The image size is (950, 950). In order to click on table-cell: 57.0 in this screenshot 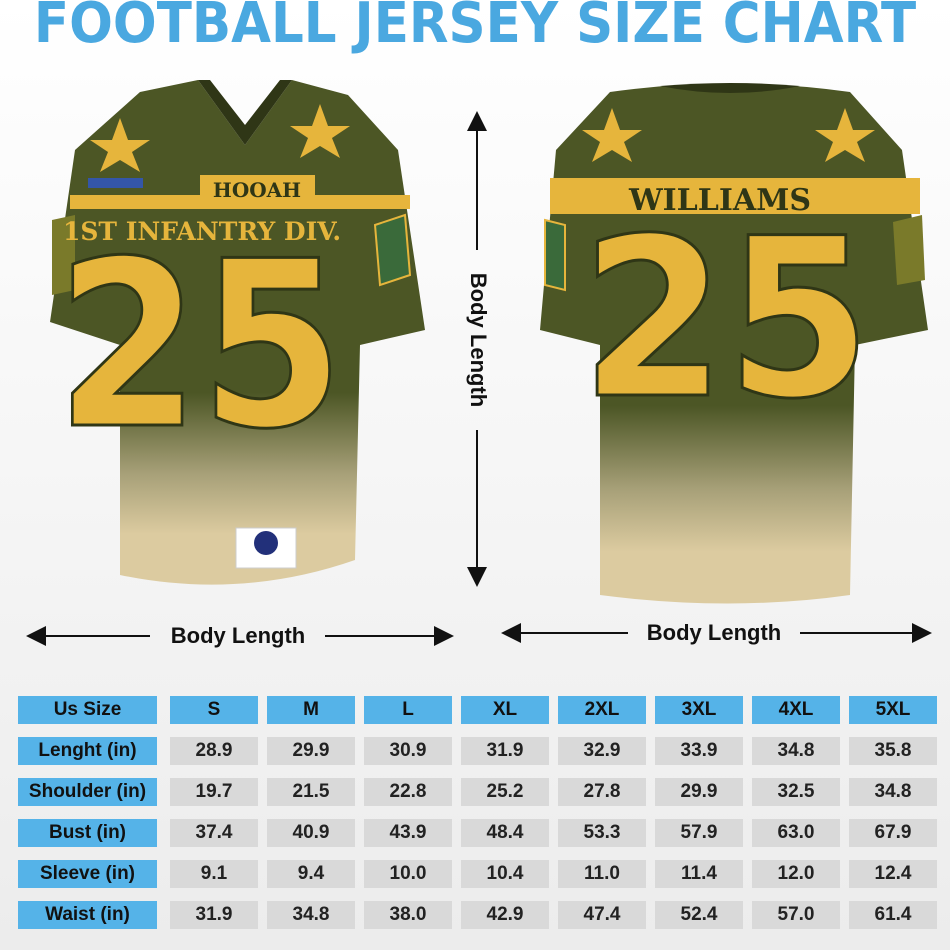, I will do `click(796, 915)`.